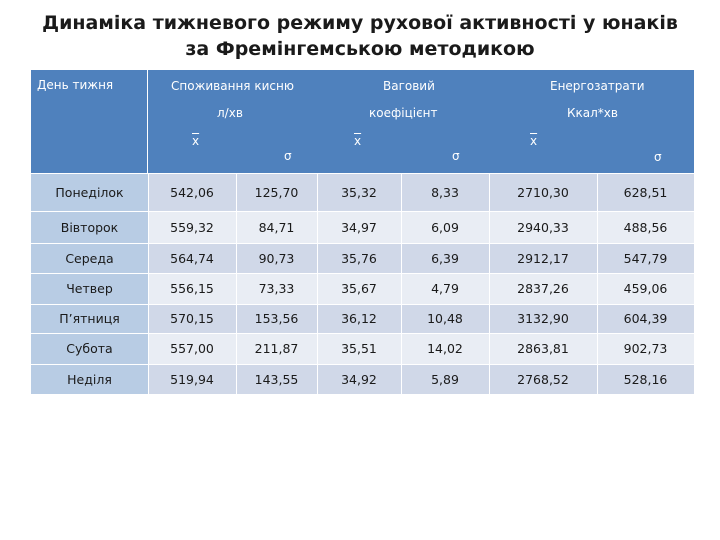  Describe the element at coordinates (359, 318) in the screenshot. I see `weight-mean-cell: 36,12` at that location.